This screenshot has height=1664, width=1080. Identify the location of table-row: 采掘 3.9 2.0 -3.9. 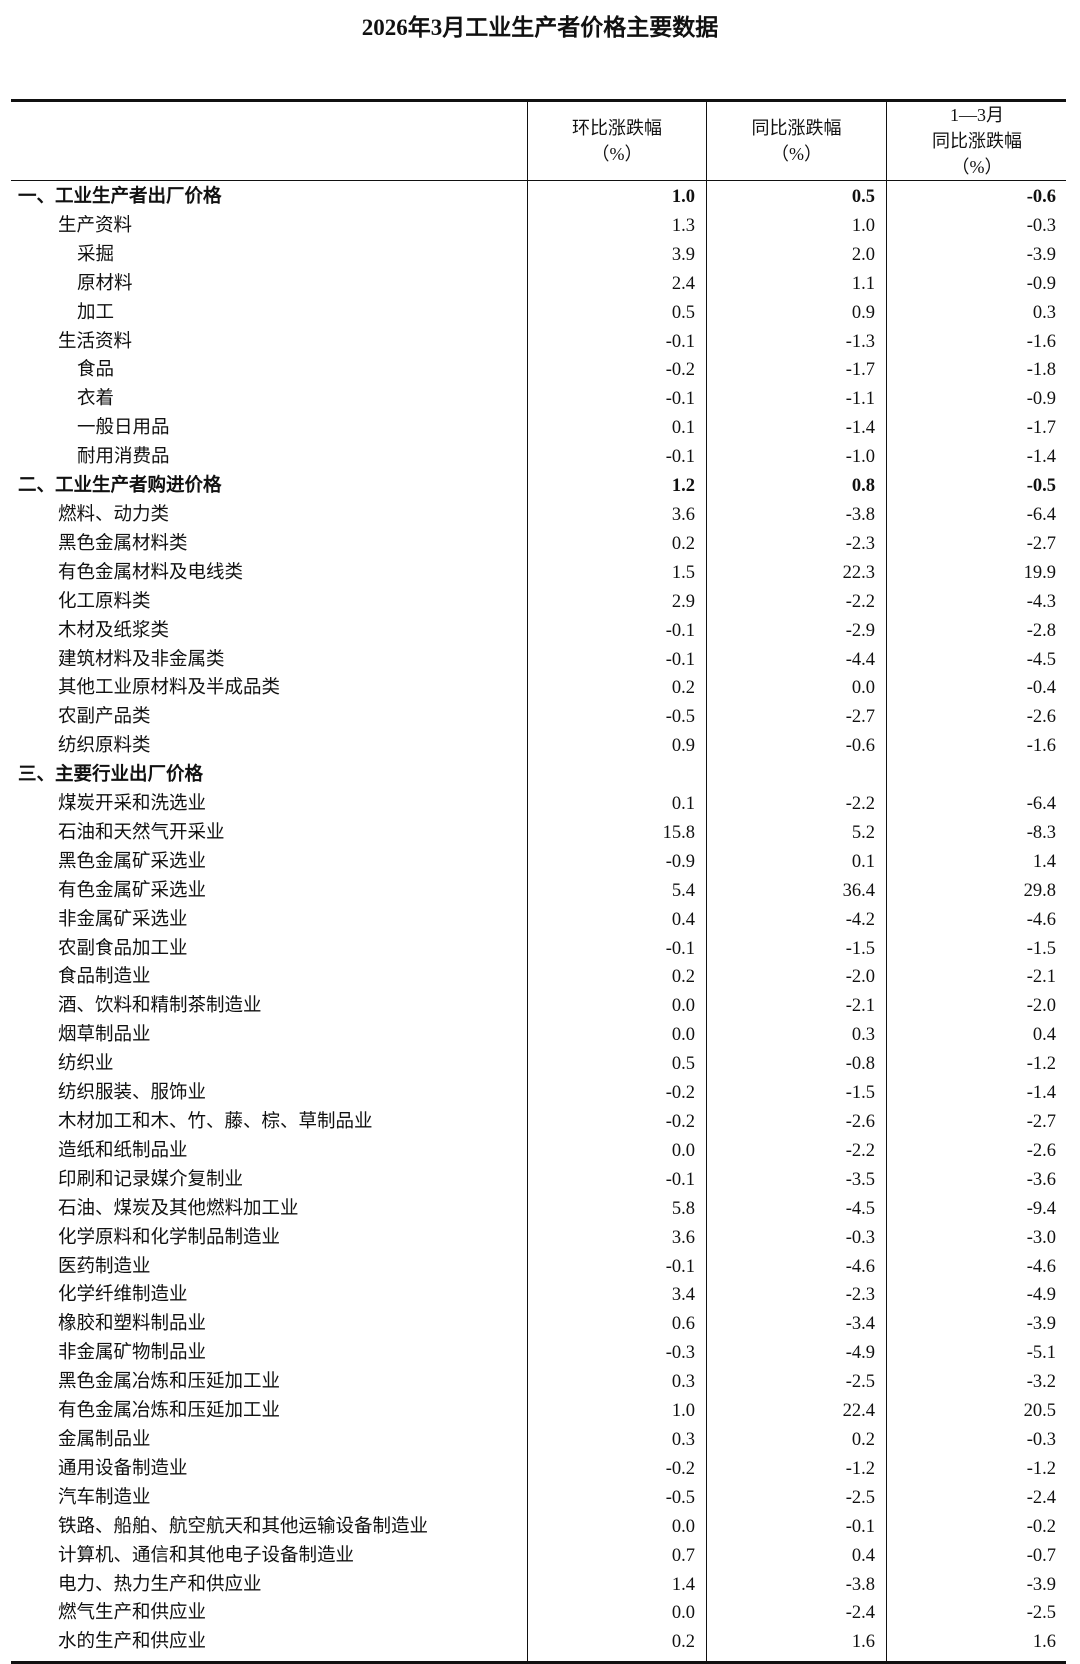
(538, 255).